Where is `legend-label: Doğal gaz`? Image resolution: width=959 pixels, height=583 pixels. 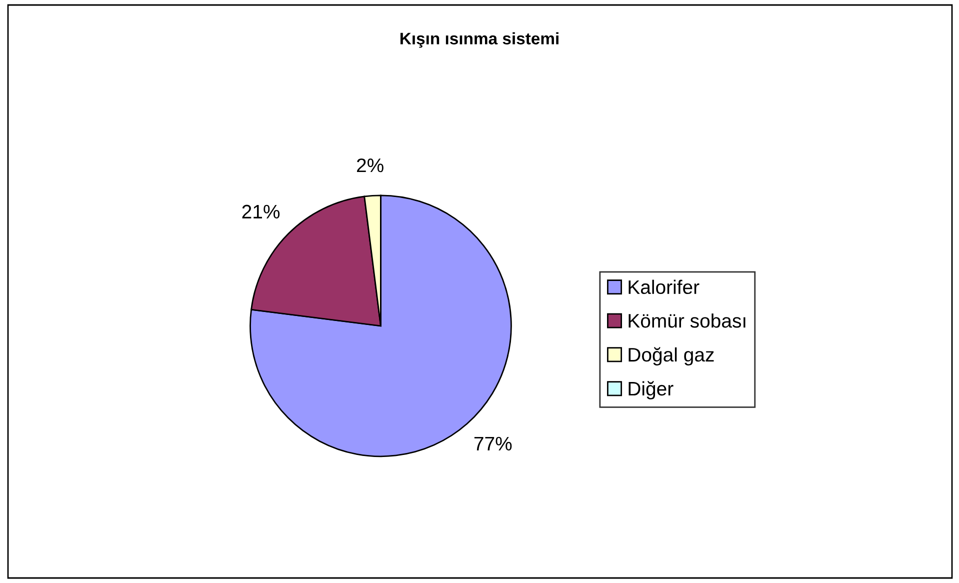 legend-label: Doğal gaz is located at coordinates (671, 356).